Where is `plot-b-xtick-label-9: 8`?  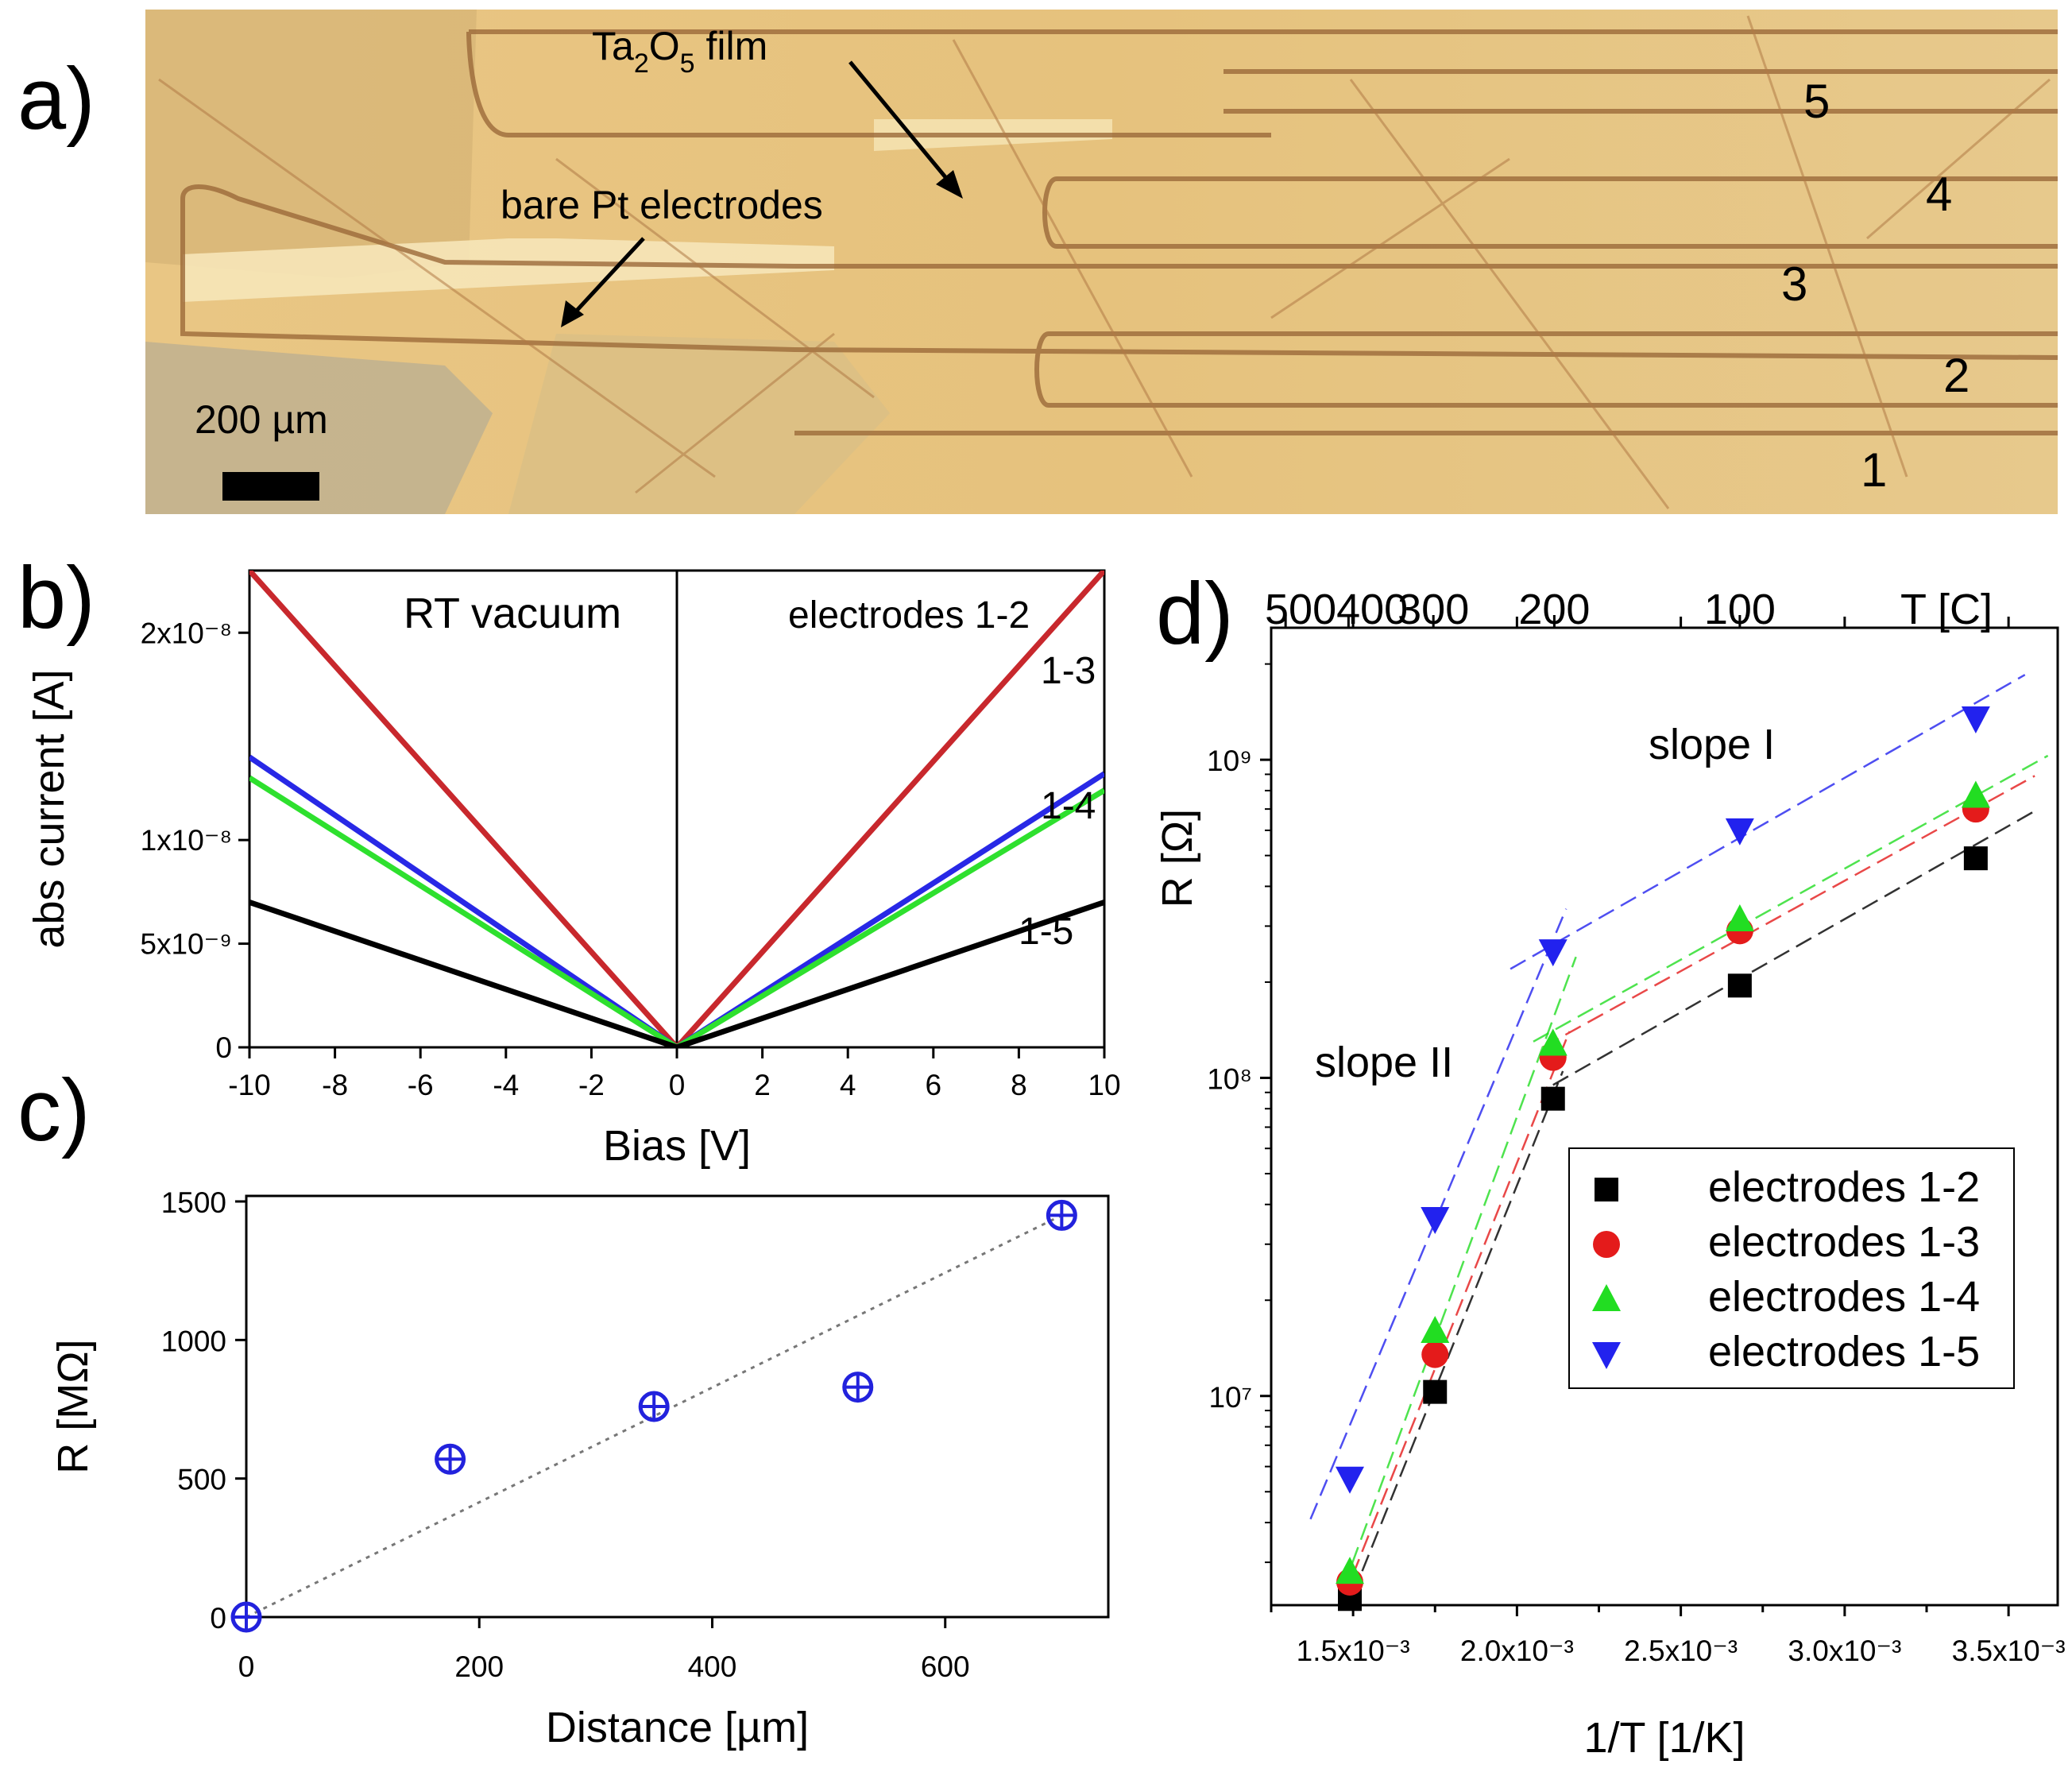 plot-b-xtick-label-9: 8 is located at coordinates (1019, 1085).